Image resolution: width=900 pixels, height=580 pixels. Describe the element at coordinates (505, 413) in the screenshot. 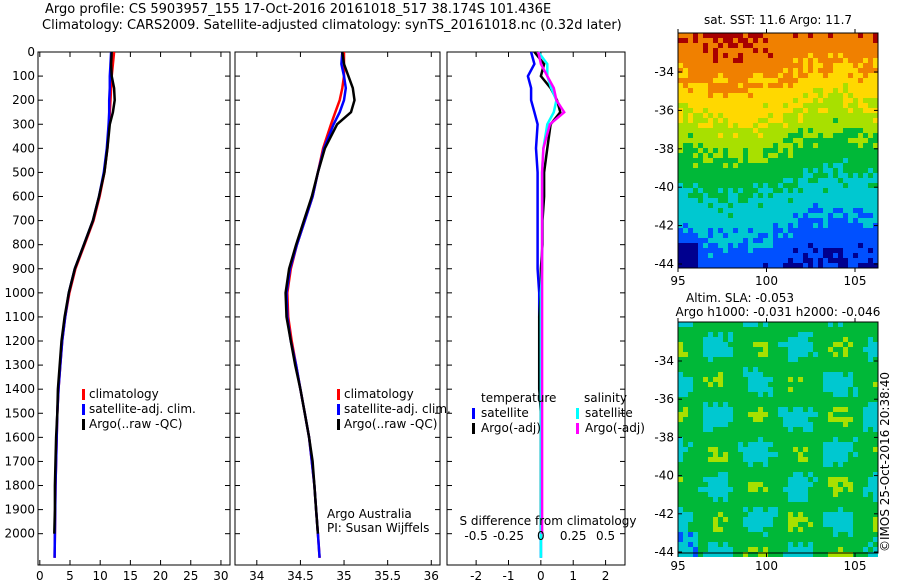

I see `legend-label: satellite` at that location.